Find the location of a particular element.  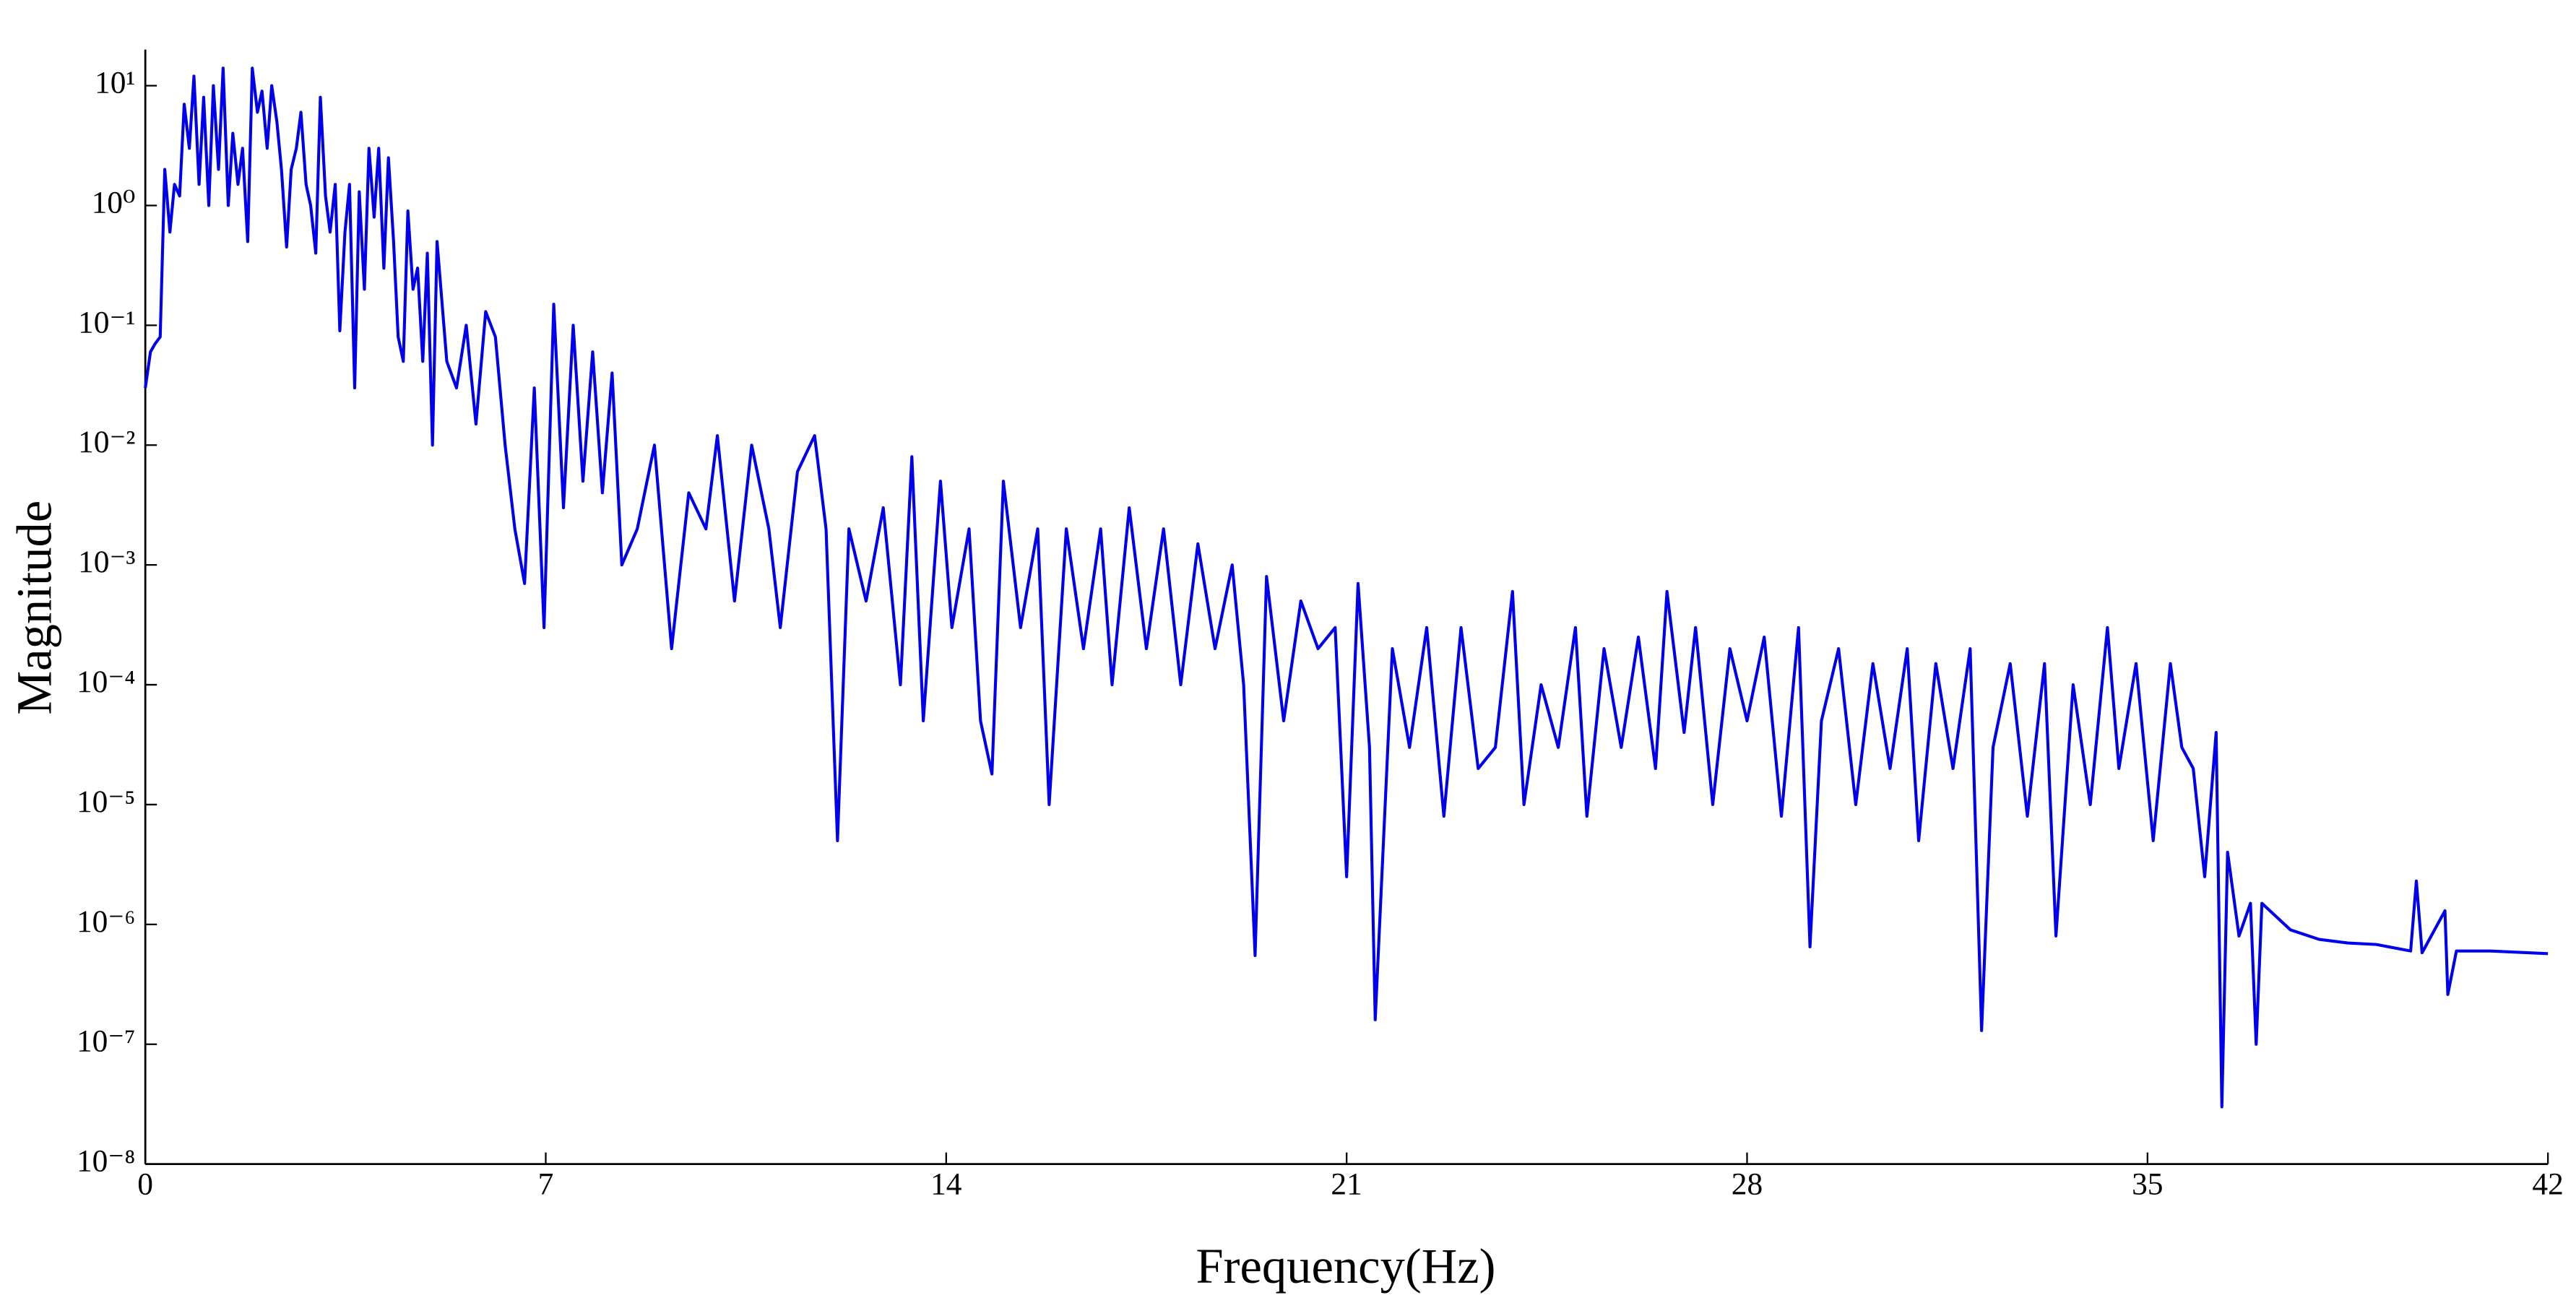

x-tick-label: 21 is located at coordinates (1346, 1184).